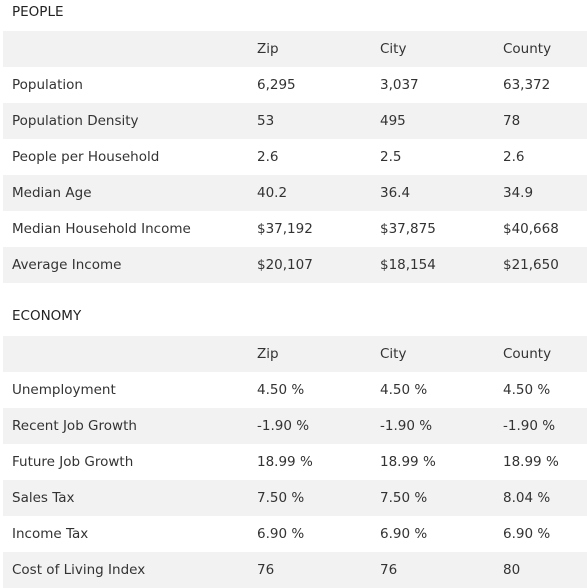 Image resolution: width=587 pixels, height=588 pixels. Describe the element at coordinates (52, 193) in the screenshot. I see `row-label: Median Age` at that location.